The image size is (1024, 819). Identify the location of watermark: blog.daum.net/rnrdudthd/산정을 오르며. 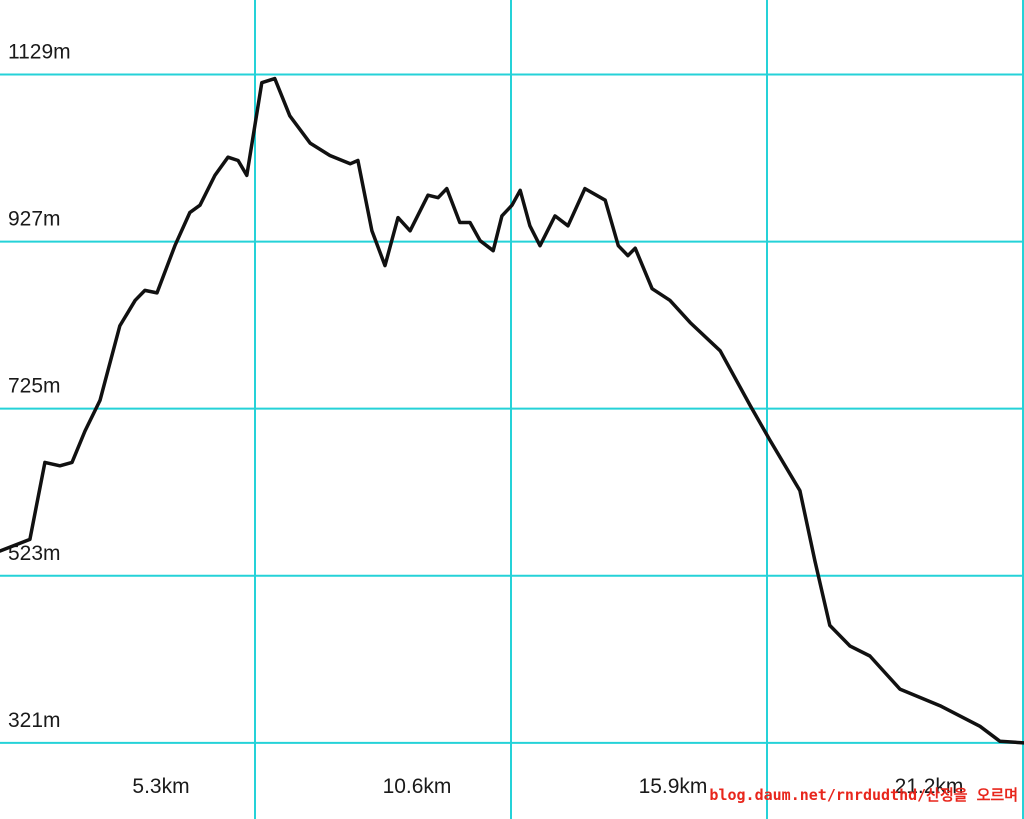
(863, 795).